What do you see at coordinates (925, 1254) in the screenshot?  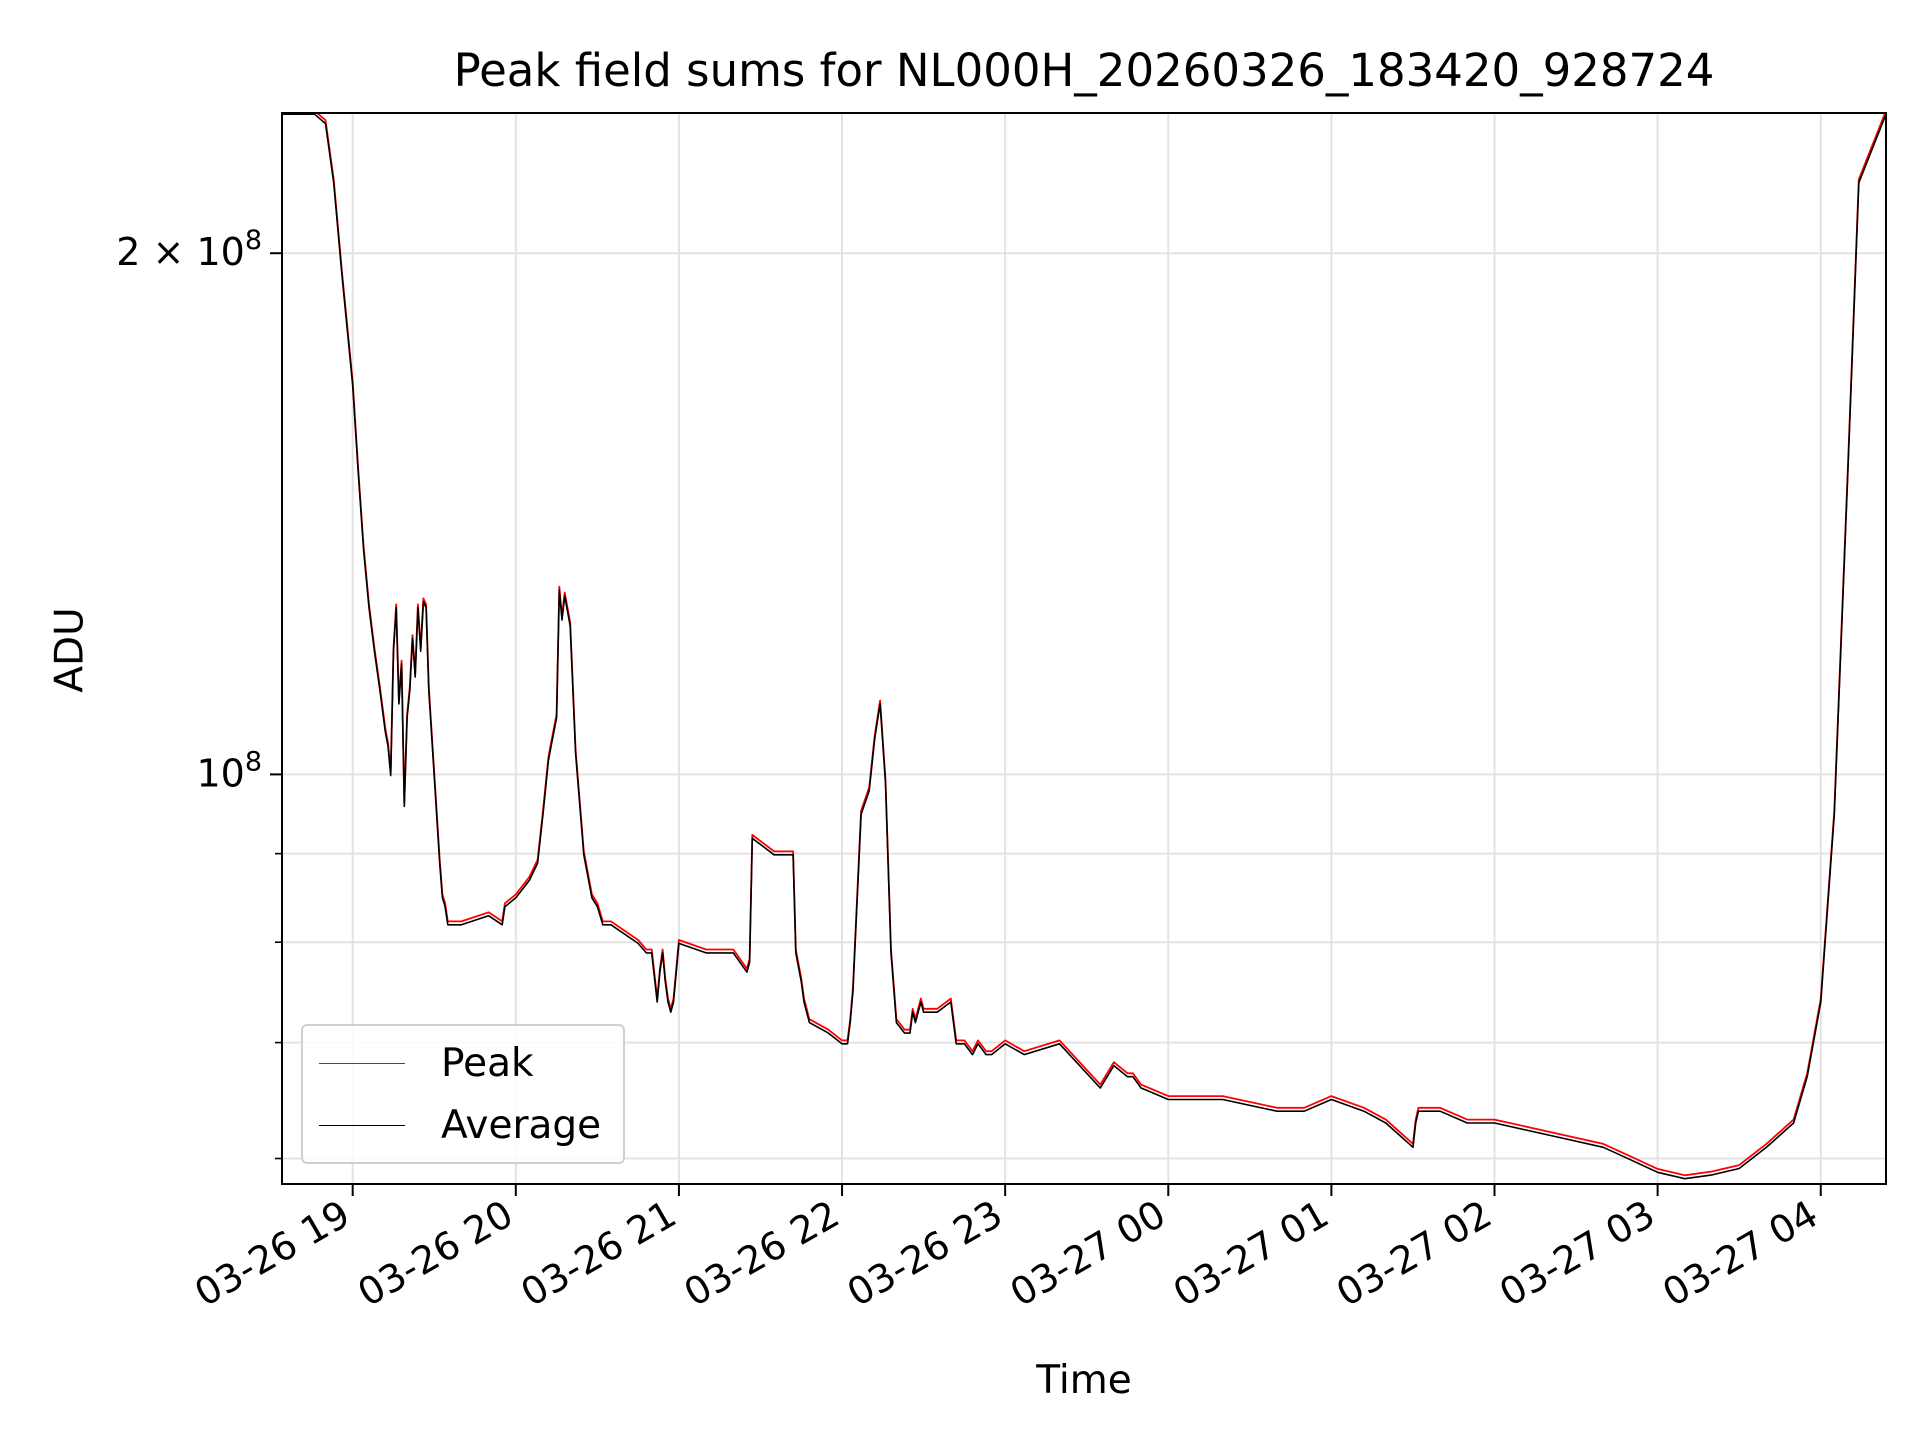 I see `x-tick-label: 03-26 23` at bounding box center [925, 1254].